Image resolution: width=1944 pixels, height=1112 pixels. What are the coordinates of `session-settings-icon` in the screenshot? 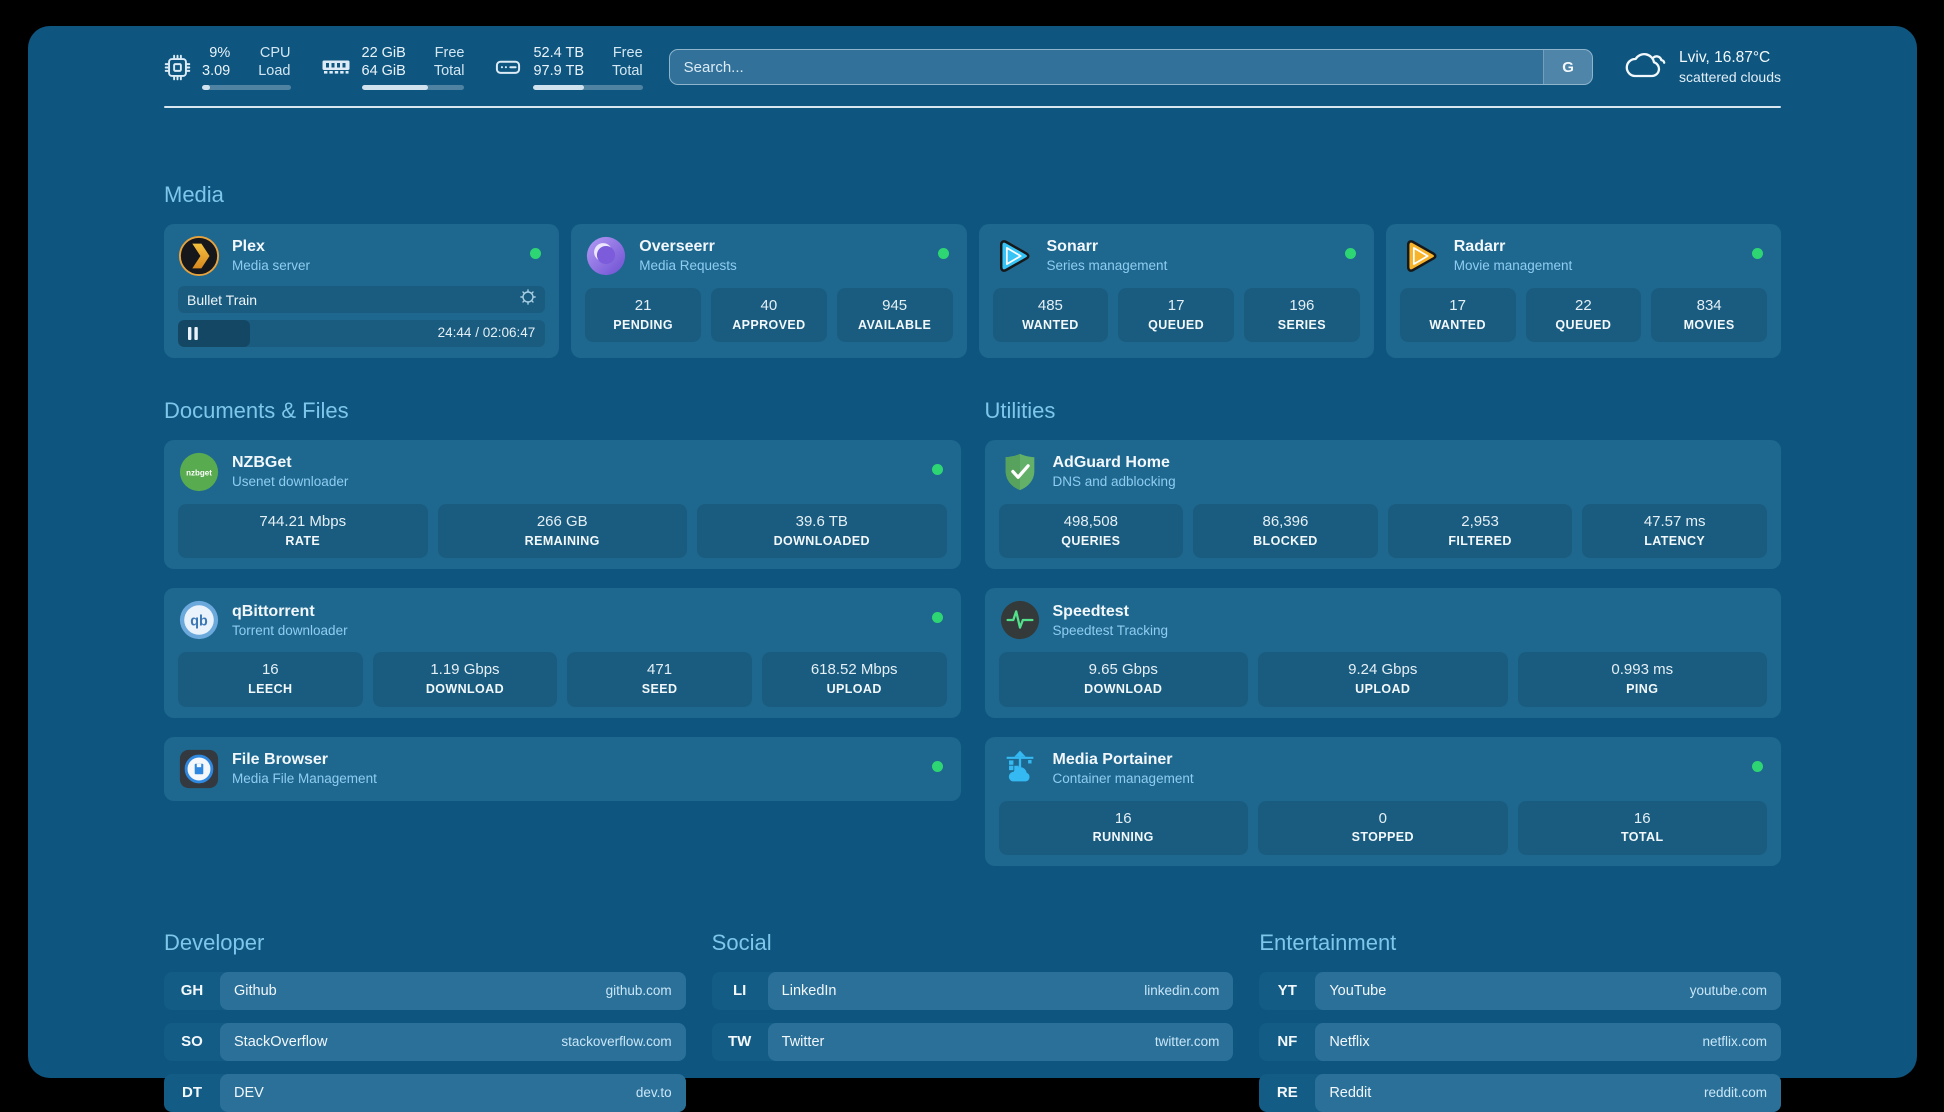 It's located at (528, 299).